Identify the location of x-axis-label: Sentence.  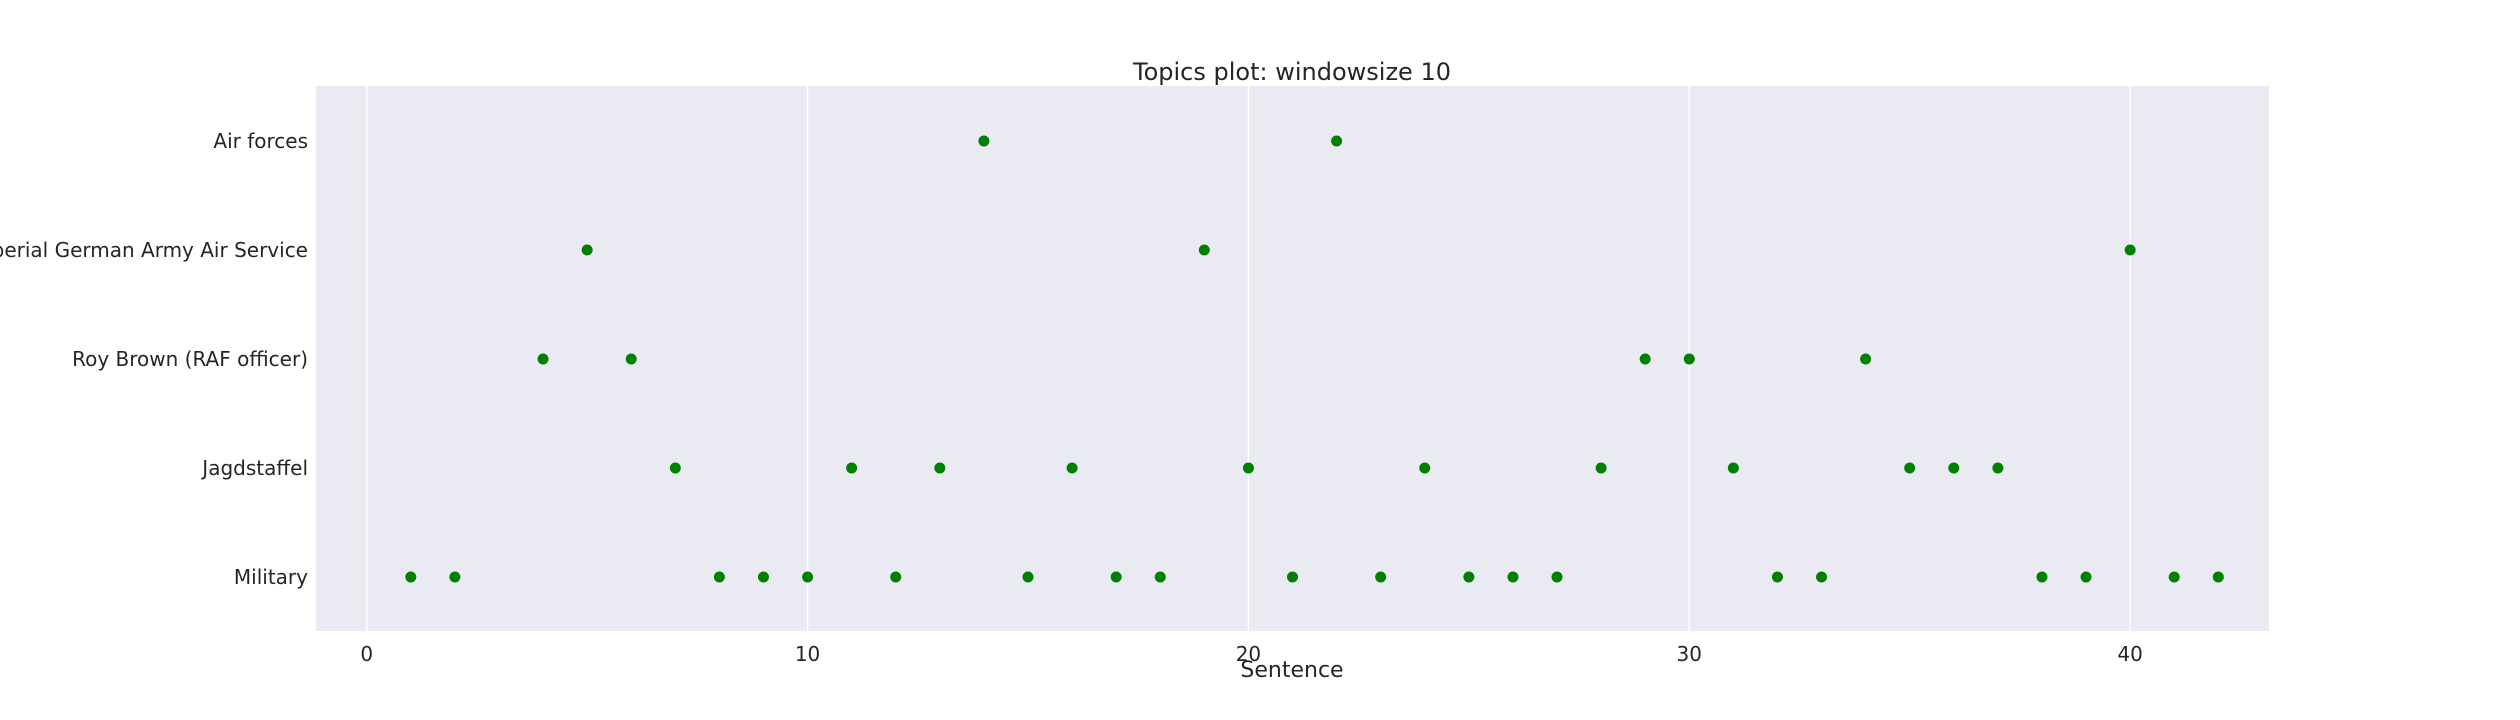
(1291, 670).